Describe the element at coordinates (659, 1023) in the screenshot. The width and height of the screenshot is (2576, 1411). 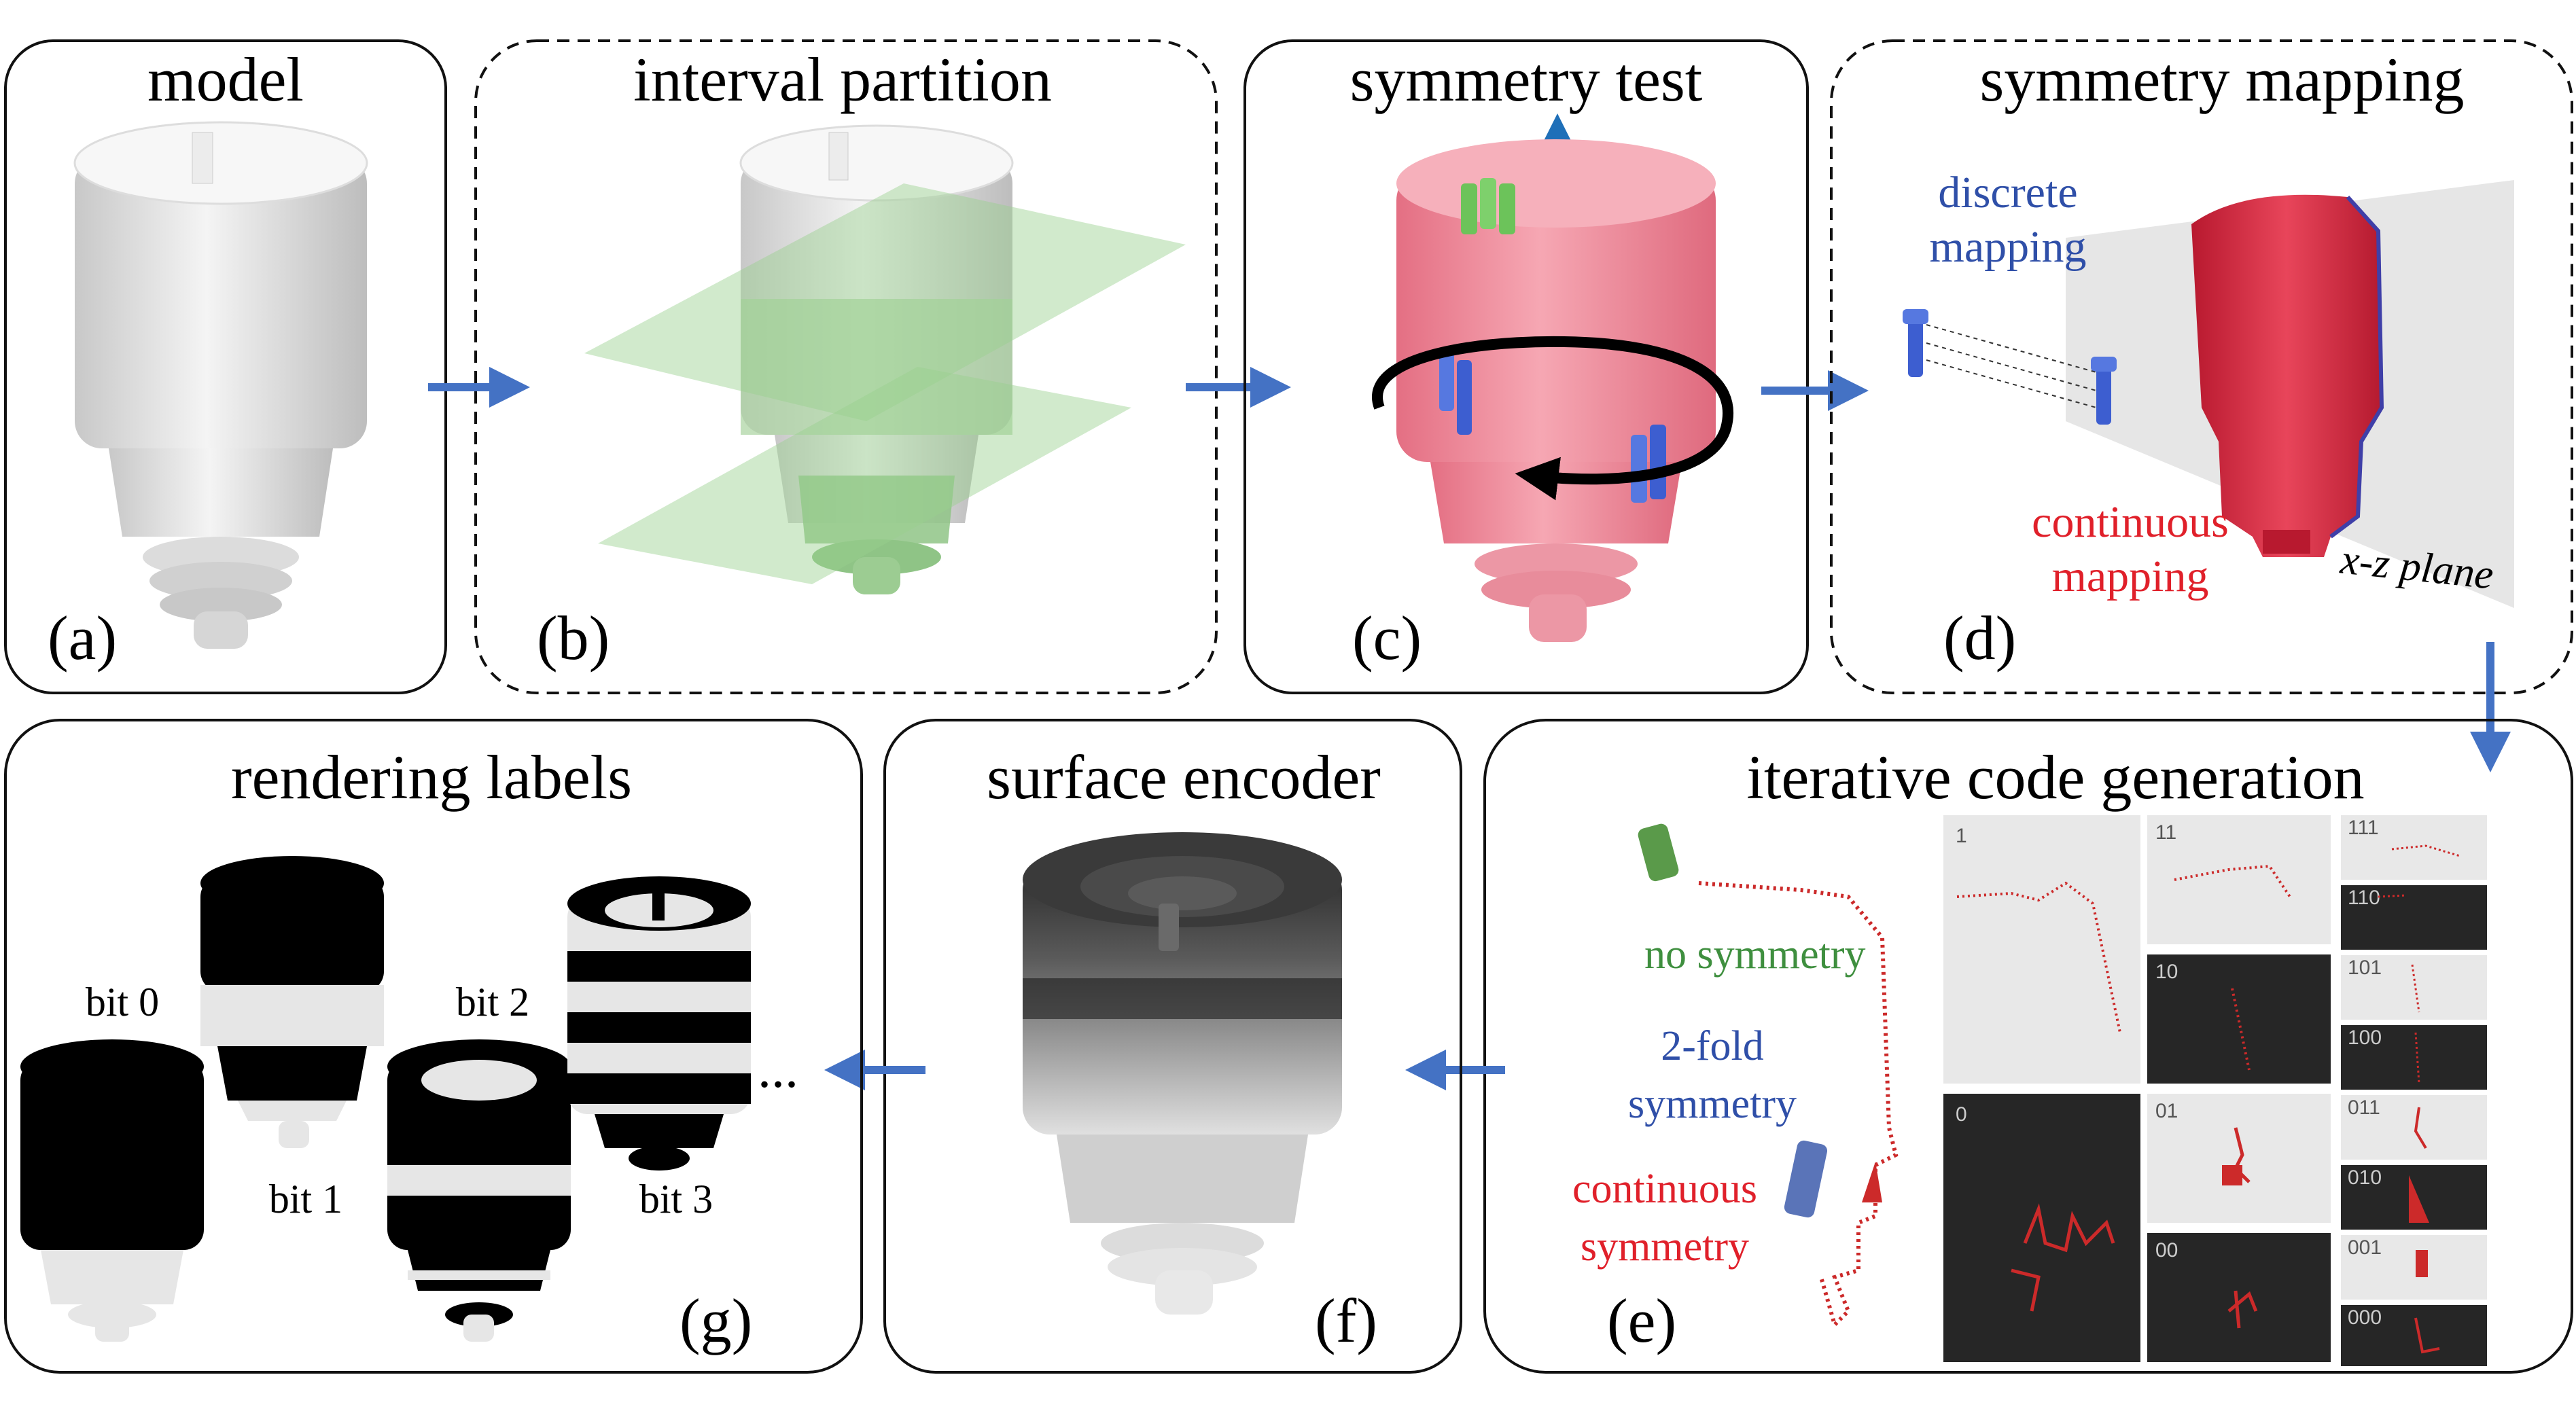
I see `bit3-model` at that location.